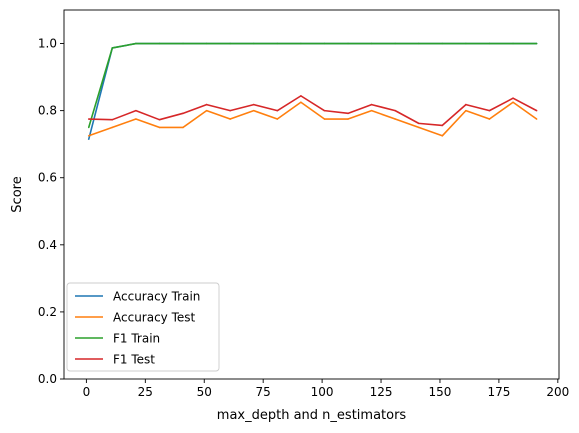 The width and height of the screenshot is (579, 433). I want to click on series-line-f1-test, so click(312, 111).